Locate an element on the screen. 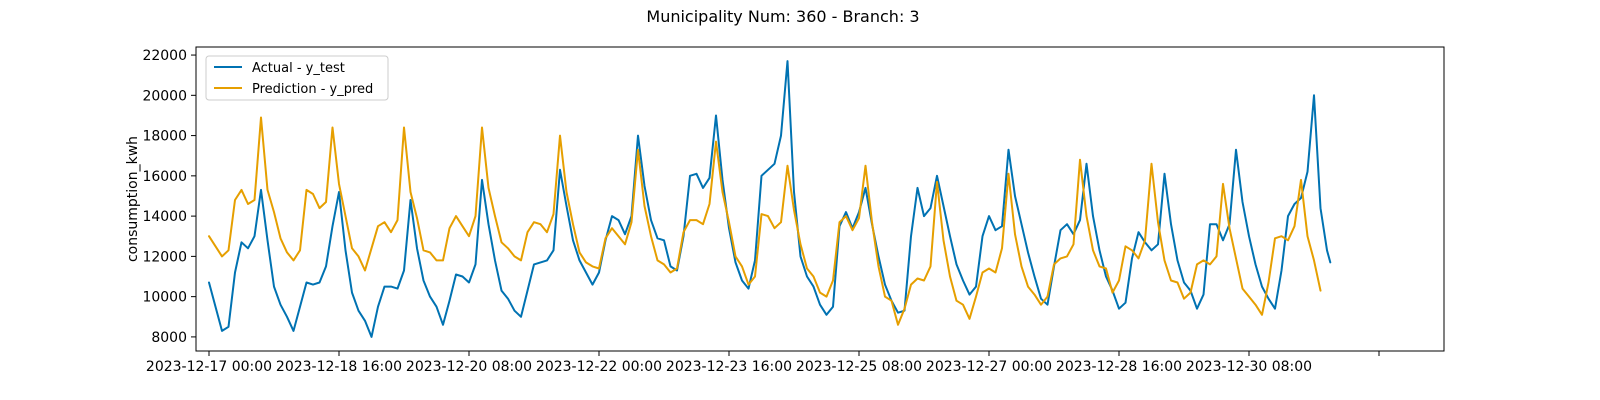 This screenshot has width=1600, height=400. legend-label-actual: Actual - y_test is located at coordinates (298, 68).